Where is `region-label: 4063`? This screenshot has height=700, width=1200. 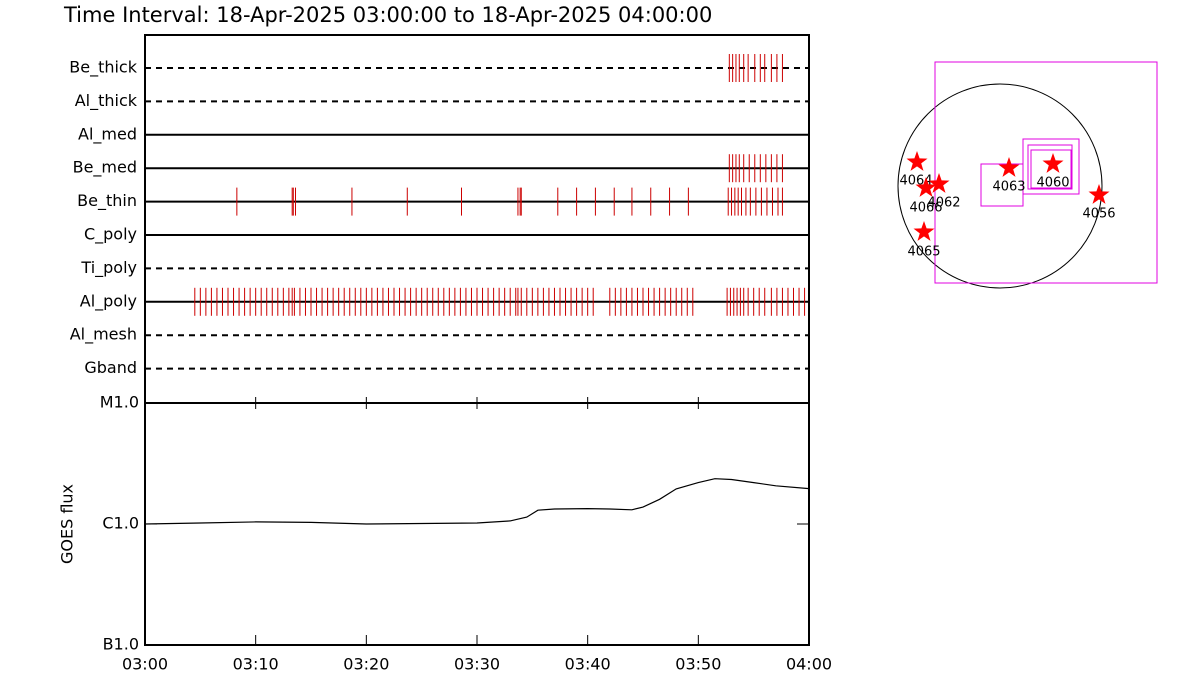 region-label: 4063 is located at coordinates (1008, 187).